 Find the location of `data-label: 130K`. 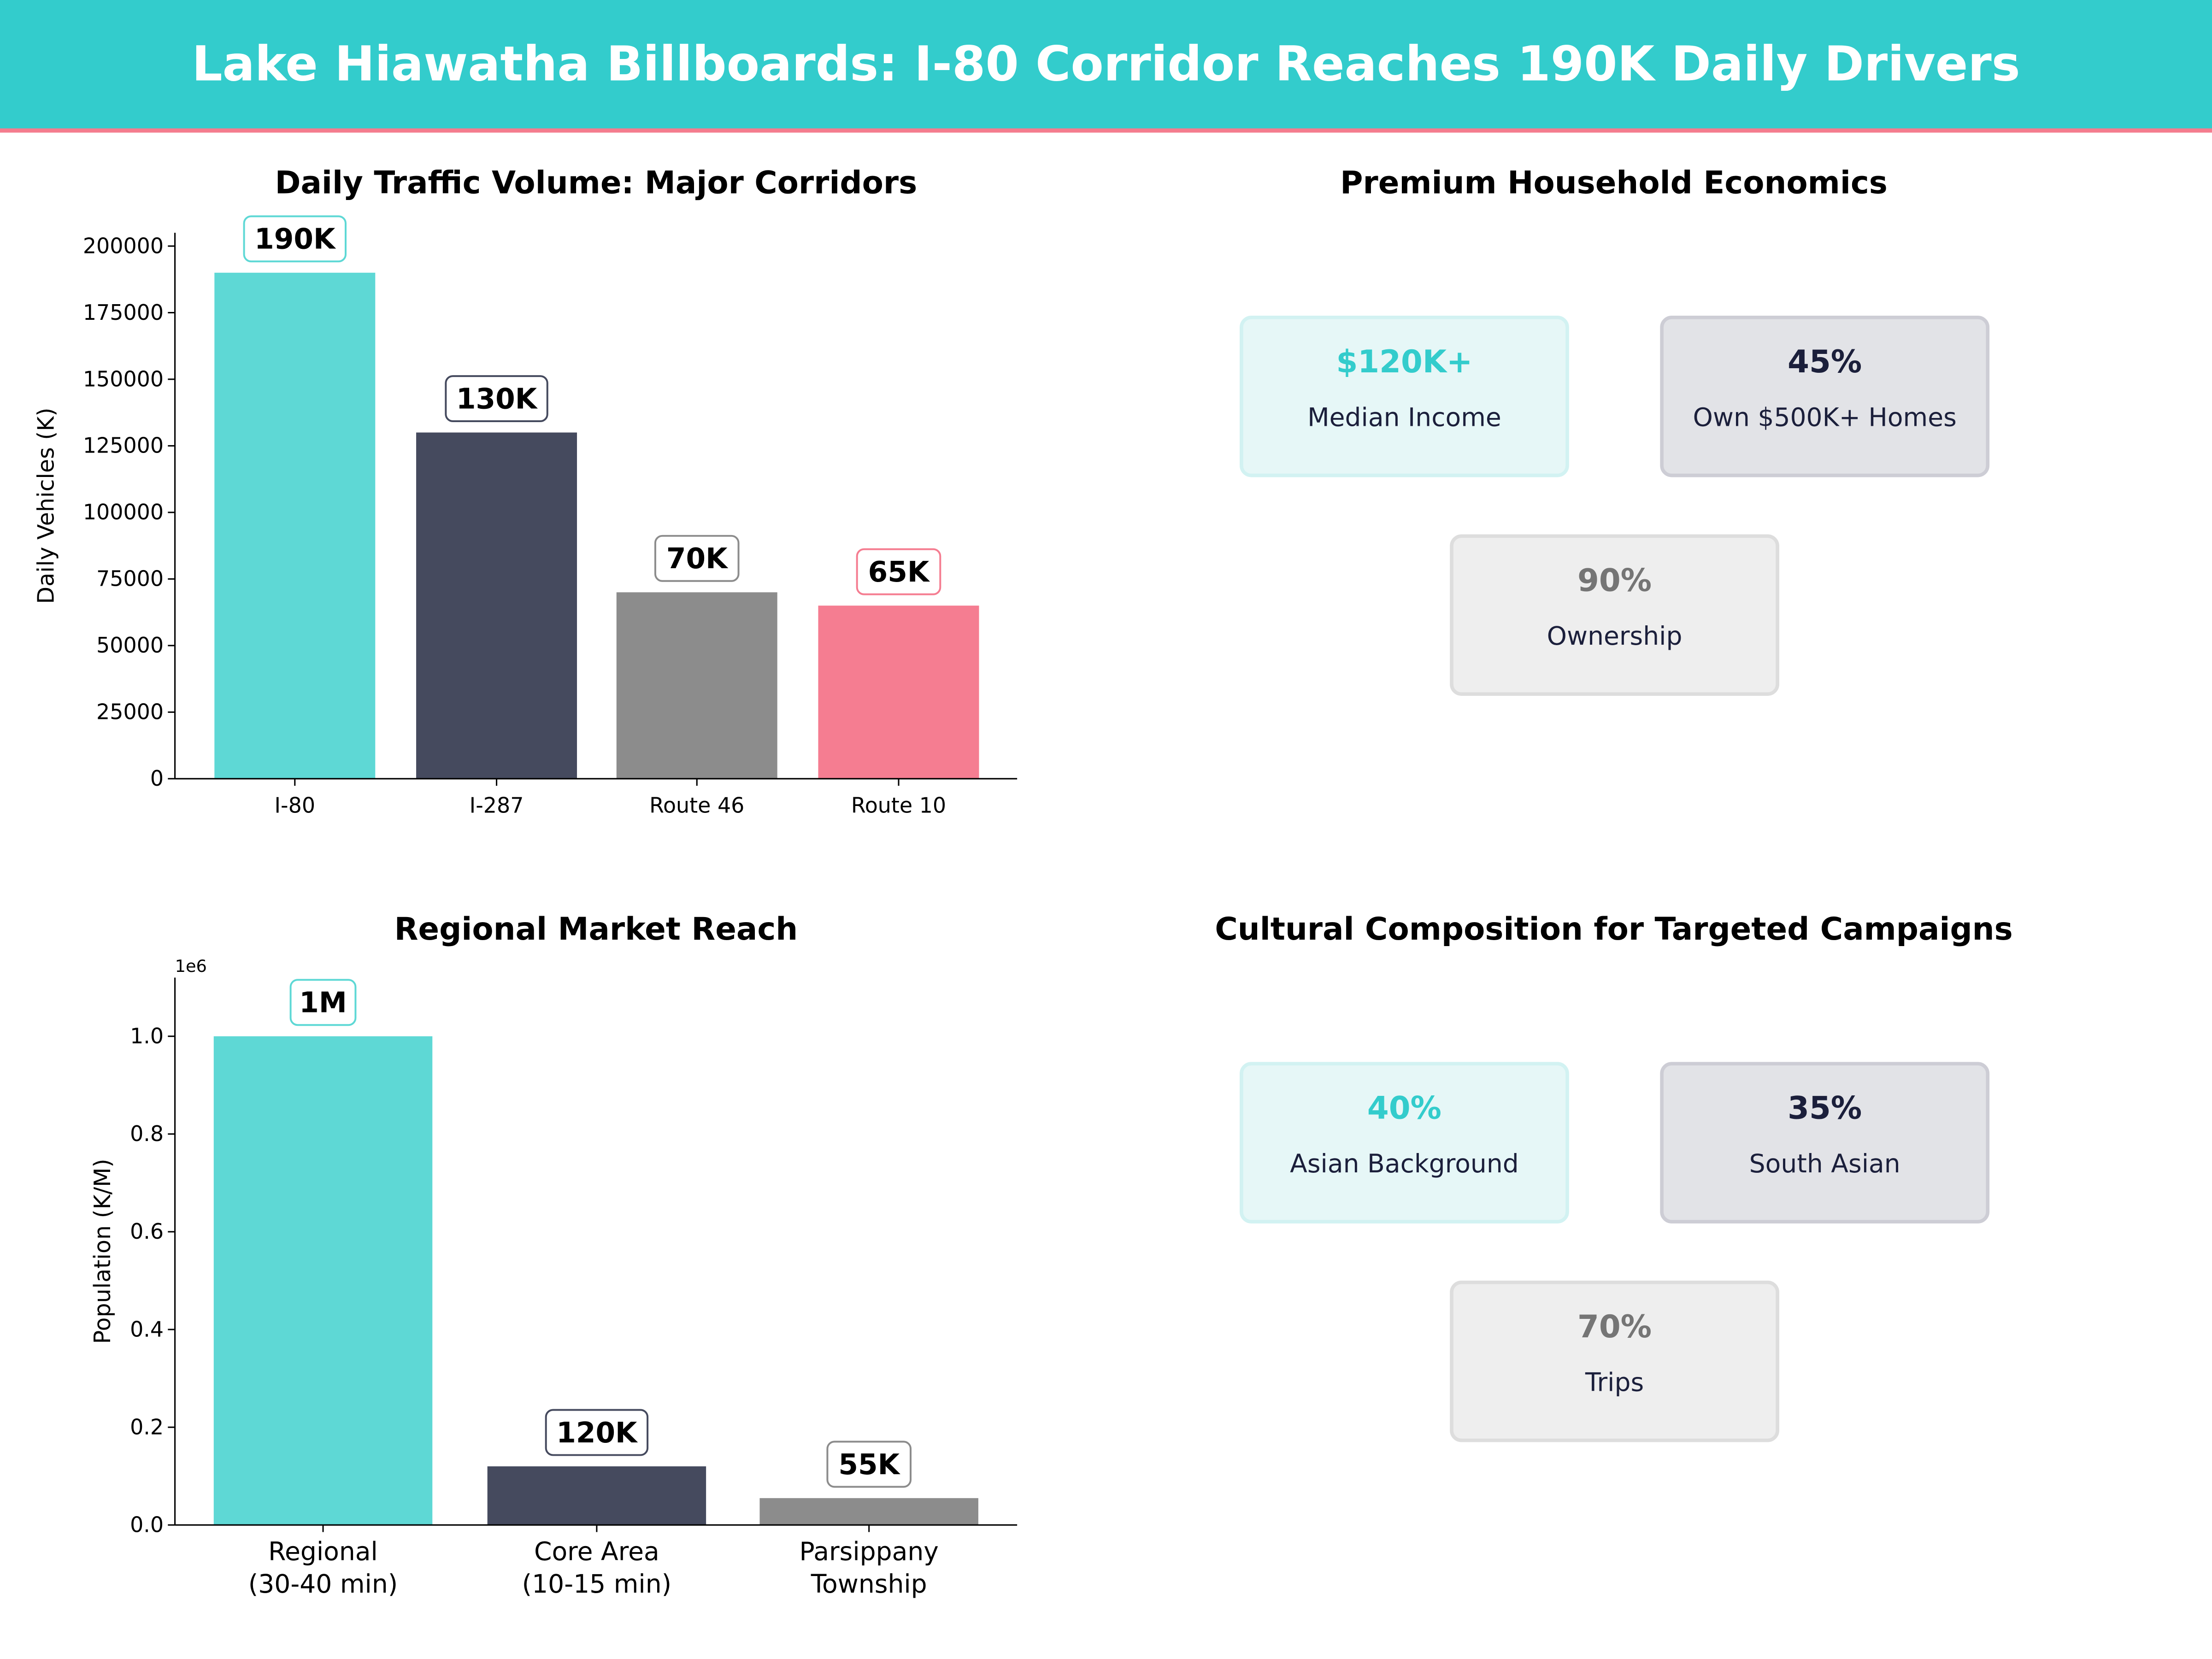

data-label: 130K is located at coordinates (497, 398).